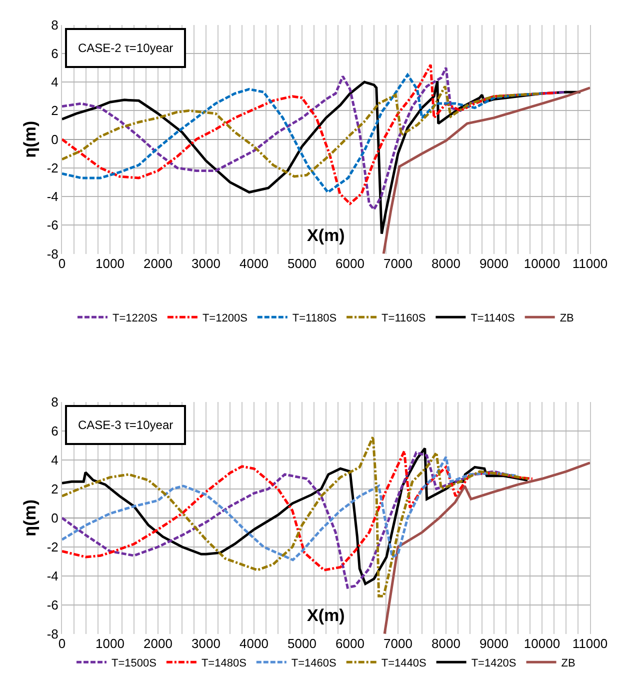  Describe the element at coordinates (223, 663) in the screenshot. I see `legend-label: T=1480S` at that location.